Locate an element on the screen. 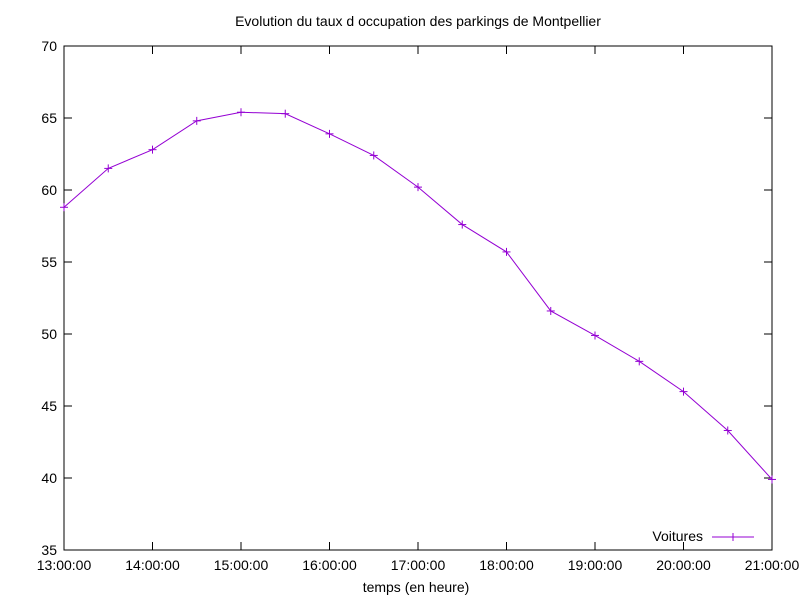  y-tick-label: 40 is located at coordinates (49, 478).